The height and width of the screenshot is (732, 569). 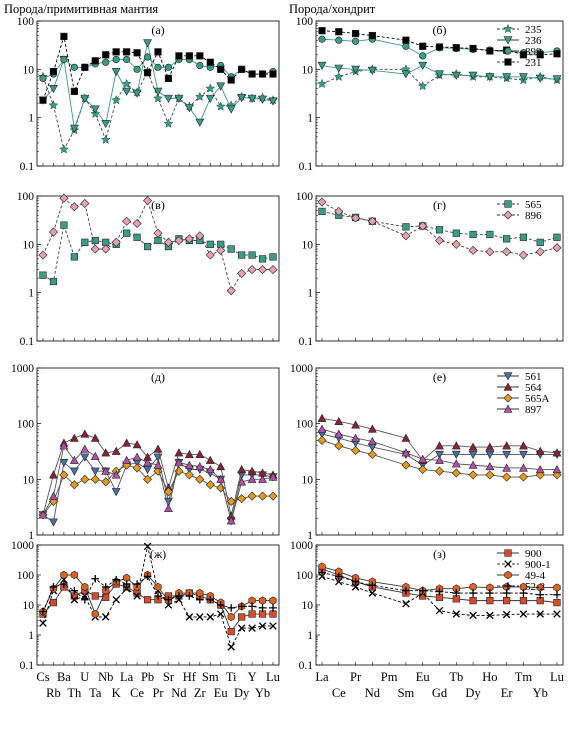 I want to click on x-tick-label: Th, so click(x=74, y=693).